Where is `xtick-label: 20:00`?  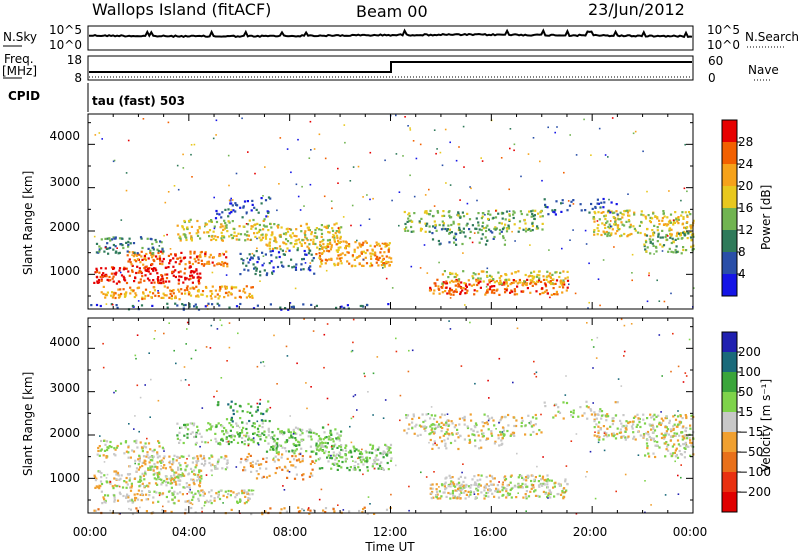
xtick-label: 20:00 is located at coordinates (590, 532).